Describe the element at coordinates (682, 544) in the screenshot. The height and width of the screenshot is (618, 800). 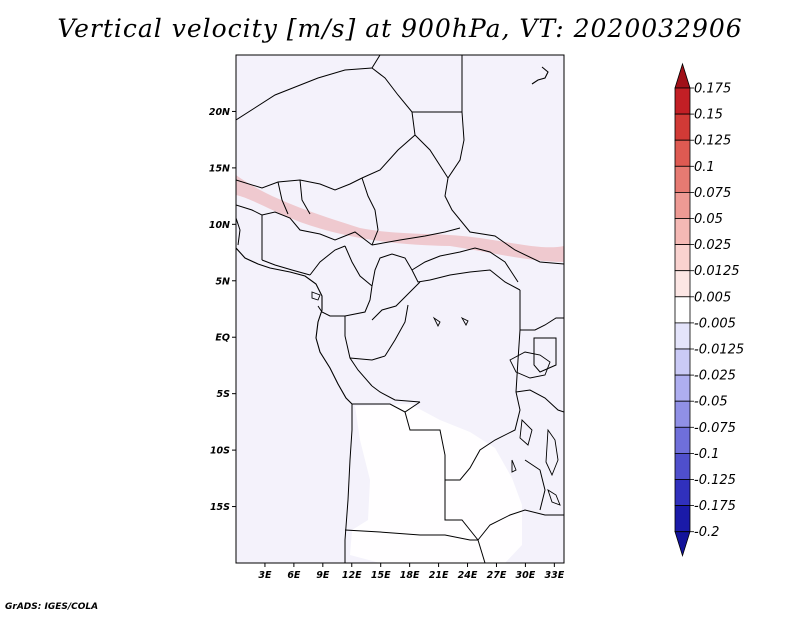
I see `colorbar-bottom-arrow` at that location.